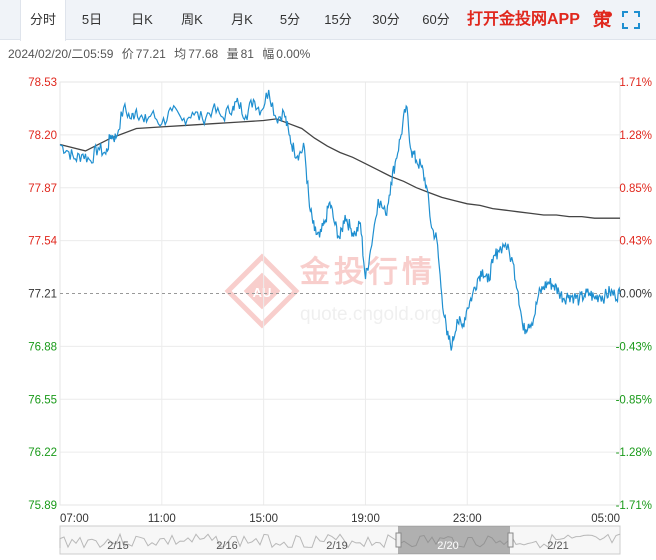 The width and height of the screenshot is (656, 560). What do you see at coordinates (447, 546) in the screenshot?
I see `overview-date-label: 2/20` at bounding box center [447, 546].